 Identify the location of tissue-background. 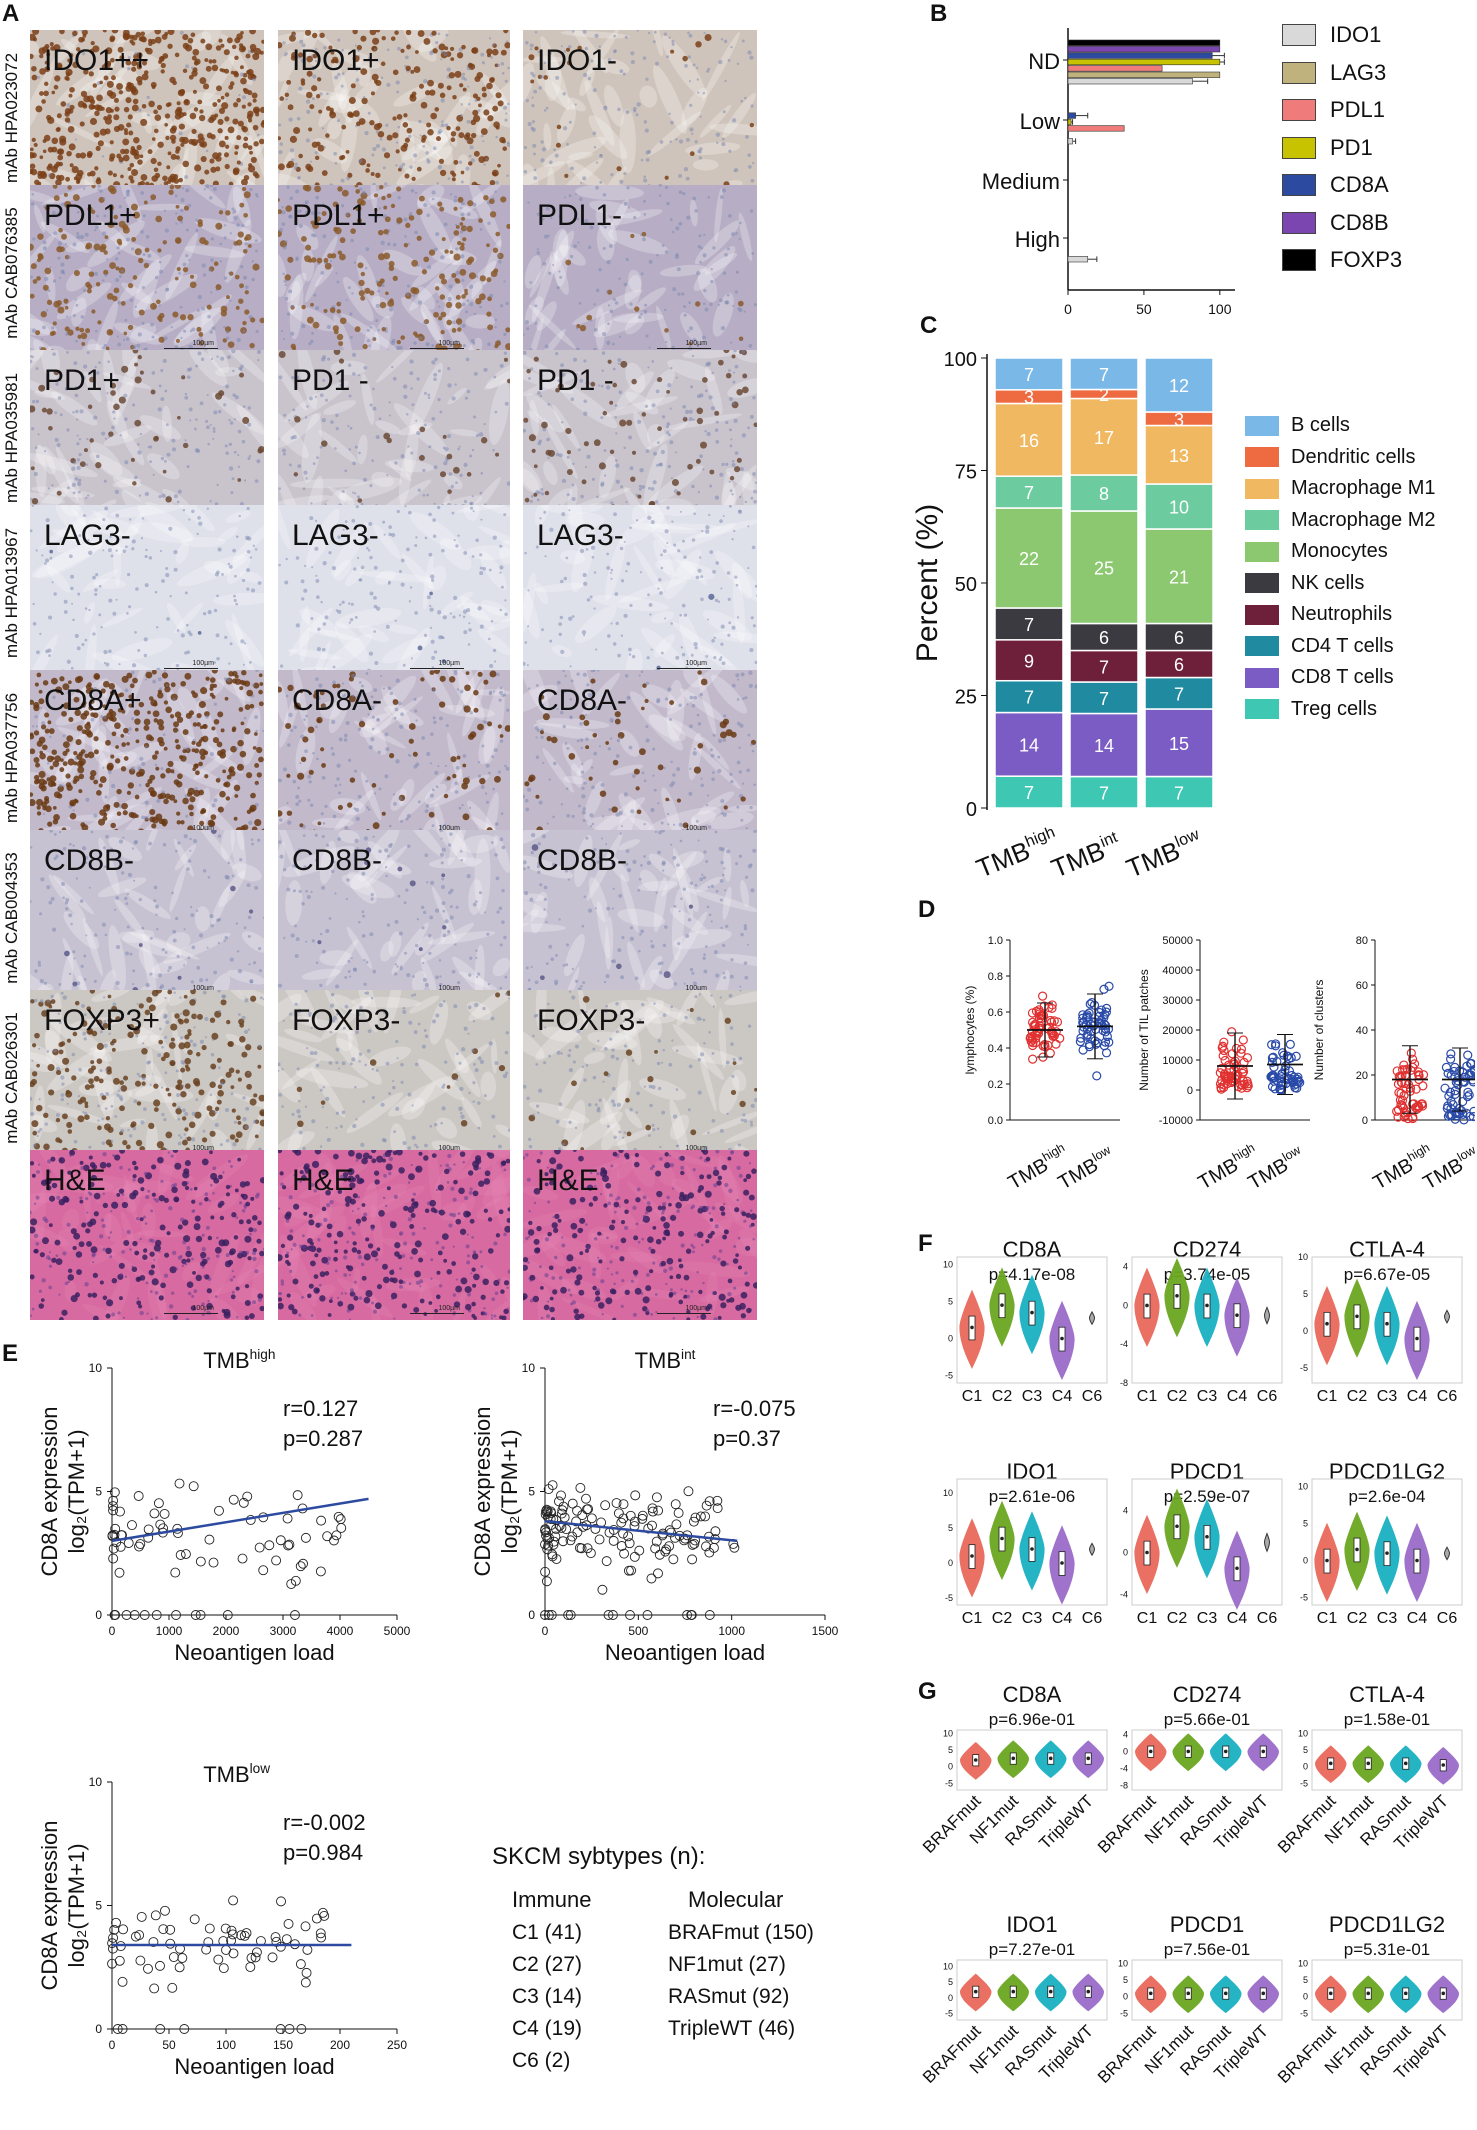
(640, 435).